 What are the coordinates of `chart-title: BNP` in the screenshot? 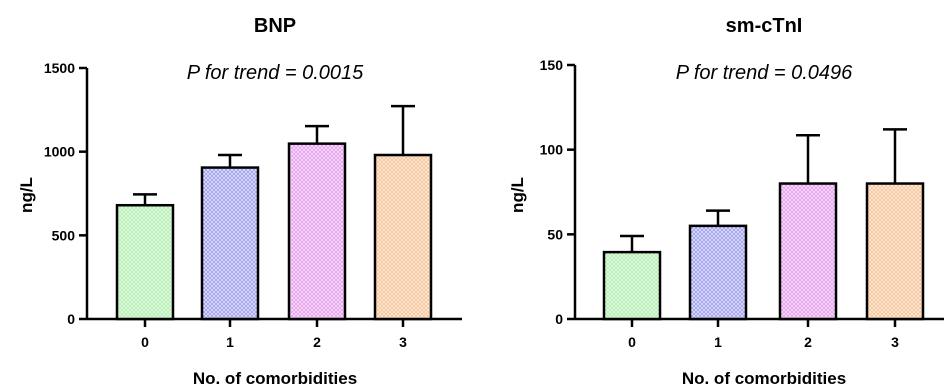 It's located at (275, 26).